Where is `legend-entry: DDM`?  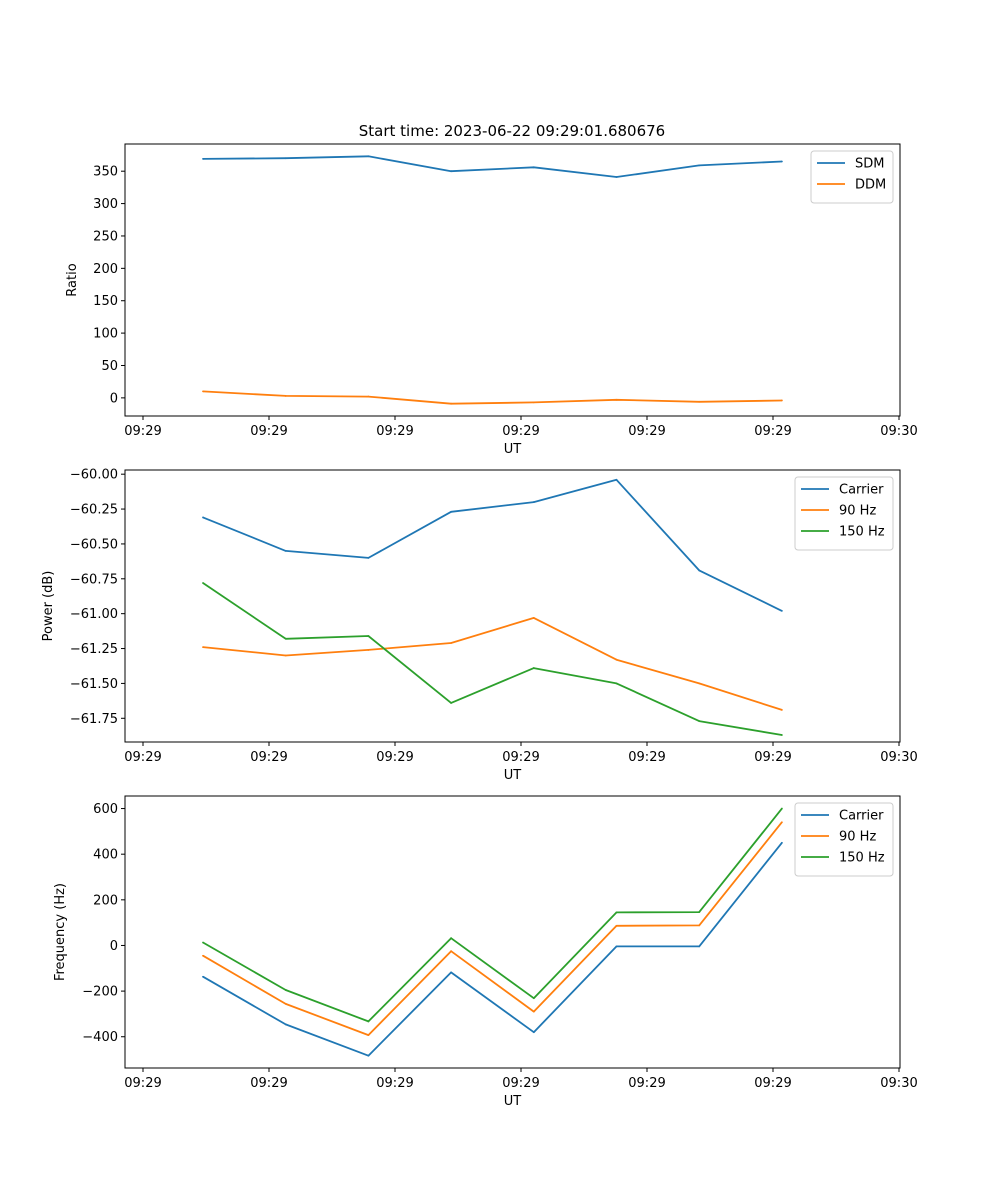 legend-entry: DDM is located at coordinates (870, 185).